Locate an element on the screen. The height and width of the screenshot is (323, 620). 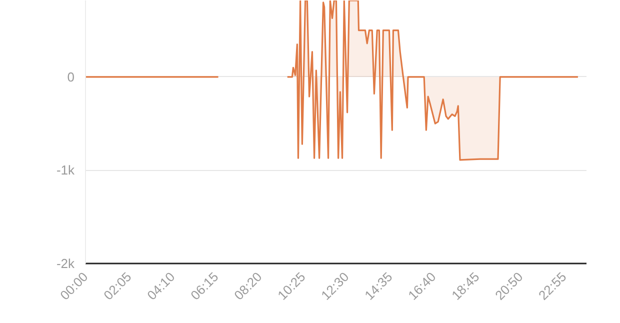
y-tick-label: -1k is located at coordinates (65, 170).